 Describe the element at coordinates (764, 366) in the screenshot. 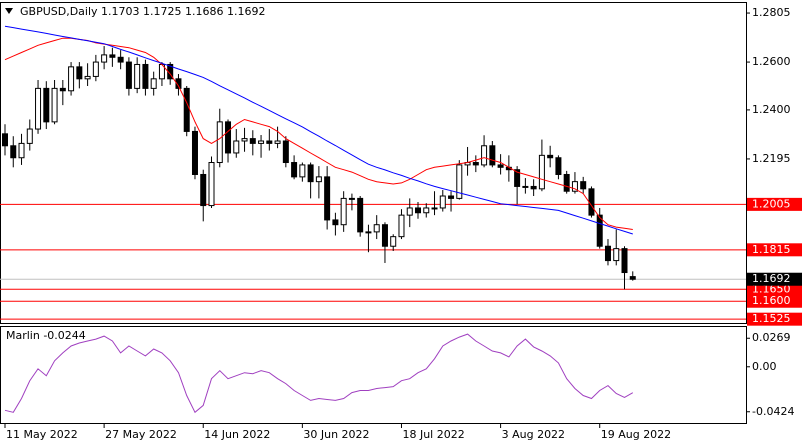

I see `y-tick-label: 0.00` at that location.